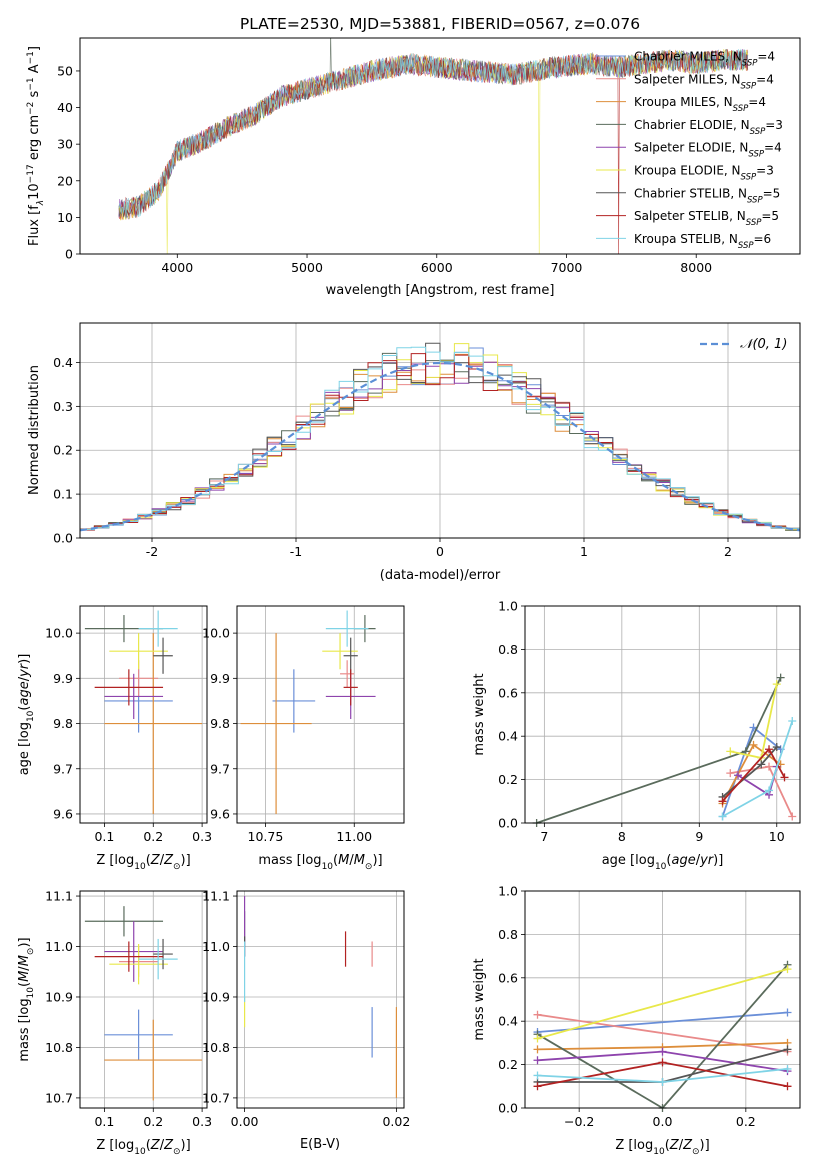  Describe the element at coordinates (440, 551) in the screenshot. I see `x-tick-label: 0` at that location.